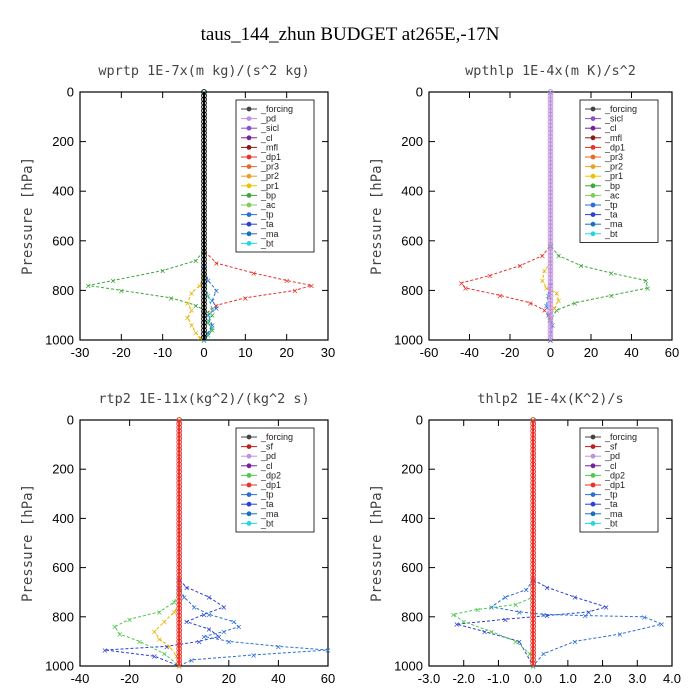 This screenshot has width=700, height=700. I want to click on x-tick-label: 1.0, so click(568, 678).